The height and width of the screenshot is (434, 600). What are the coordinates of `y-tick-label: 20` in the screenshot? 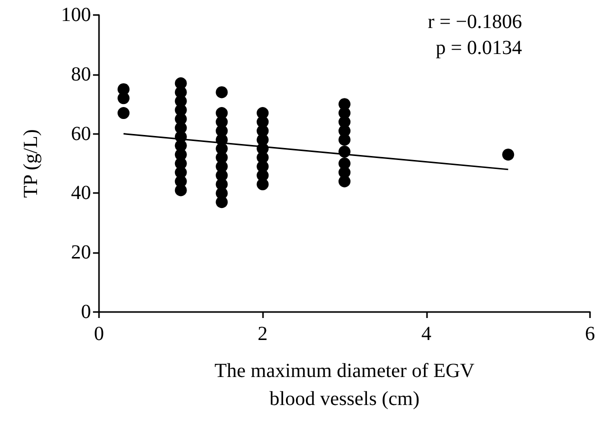 It's located at (81, 253).